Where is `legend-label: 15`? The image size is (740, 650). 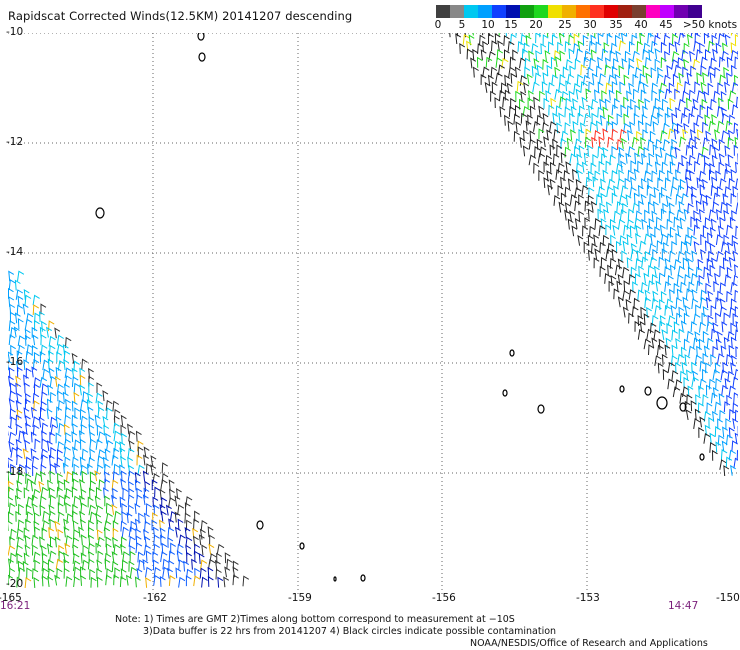
legend-label: 15 is located at coordinates (511, 25).